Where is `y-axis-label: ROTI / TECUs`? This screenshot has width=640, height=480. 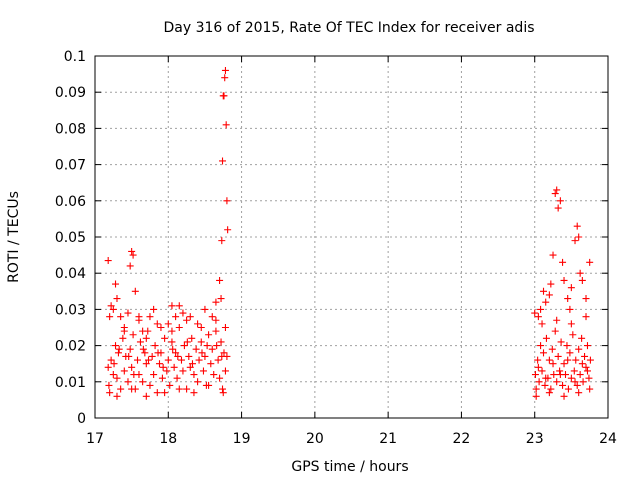
y-axis-label: ROTI / TECUs is located at coordinates (14, 237).